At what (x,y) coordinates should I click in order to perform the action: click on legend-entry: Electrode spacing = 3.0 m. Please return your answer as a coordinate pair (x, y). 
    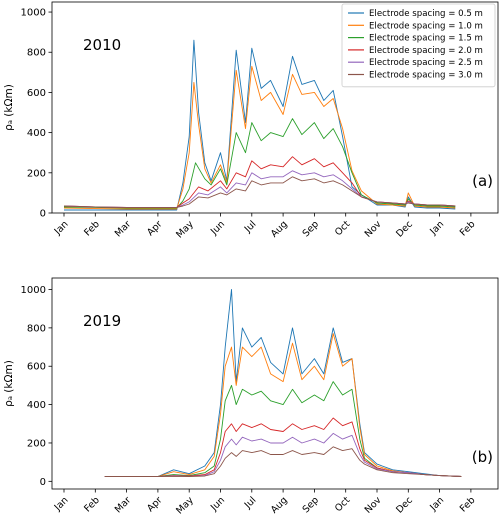
    Looking at the image, I should click on (426, 76).